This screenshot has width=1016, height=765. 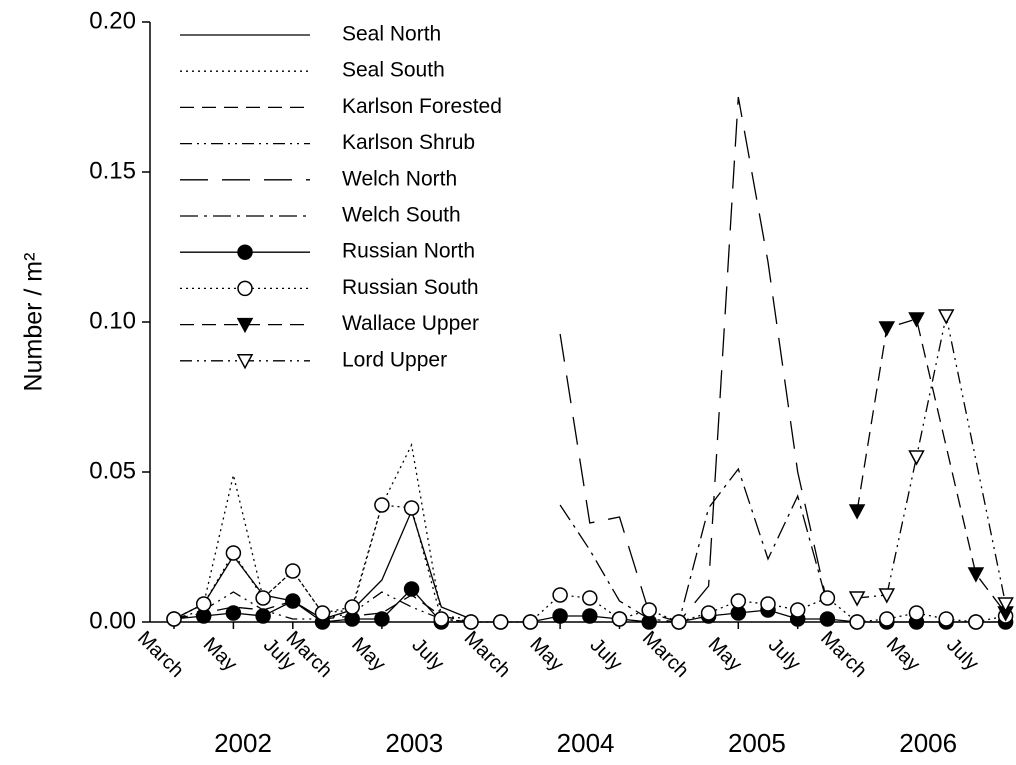 What do you see at coordinates (243, 743) in the screenshot?
I see `x-group-label: 2002` at bounding box center [243, 743].